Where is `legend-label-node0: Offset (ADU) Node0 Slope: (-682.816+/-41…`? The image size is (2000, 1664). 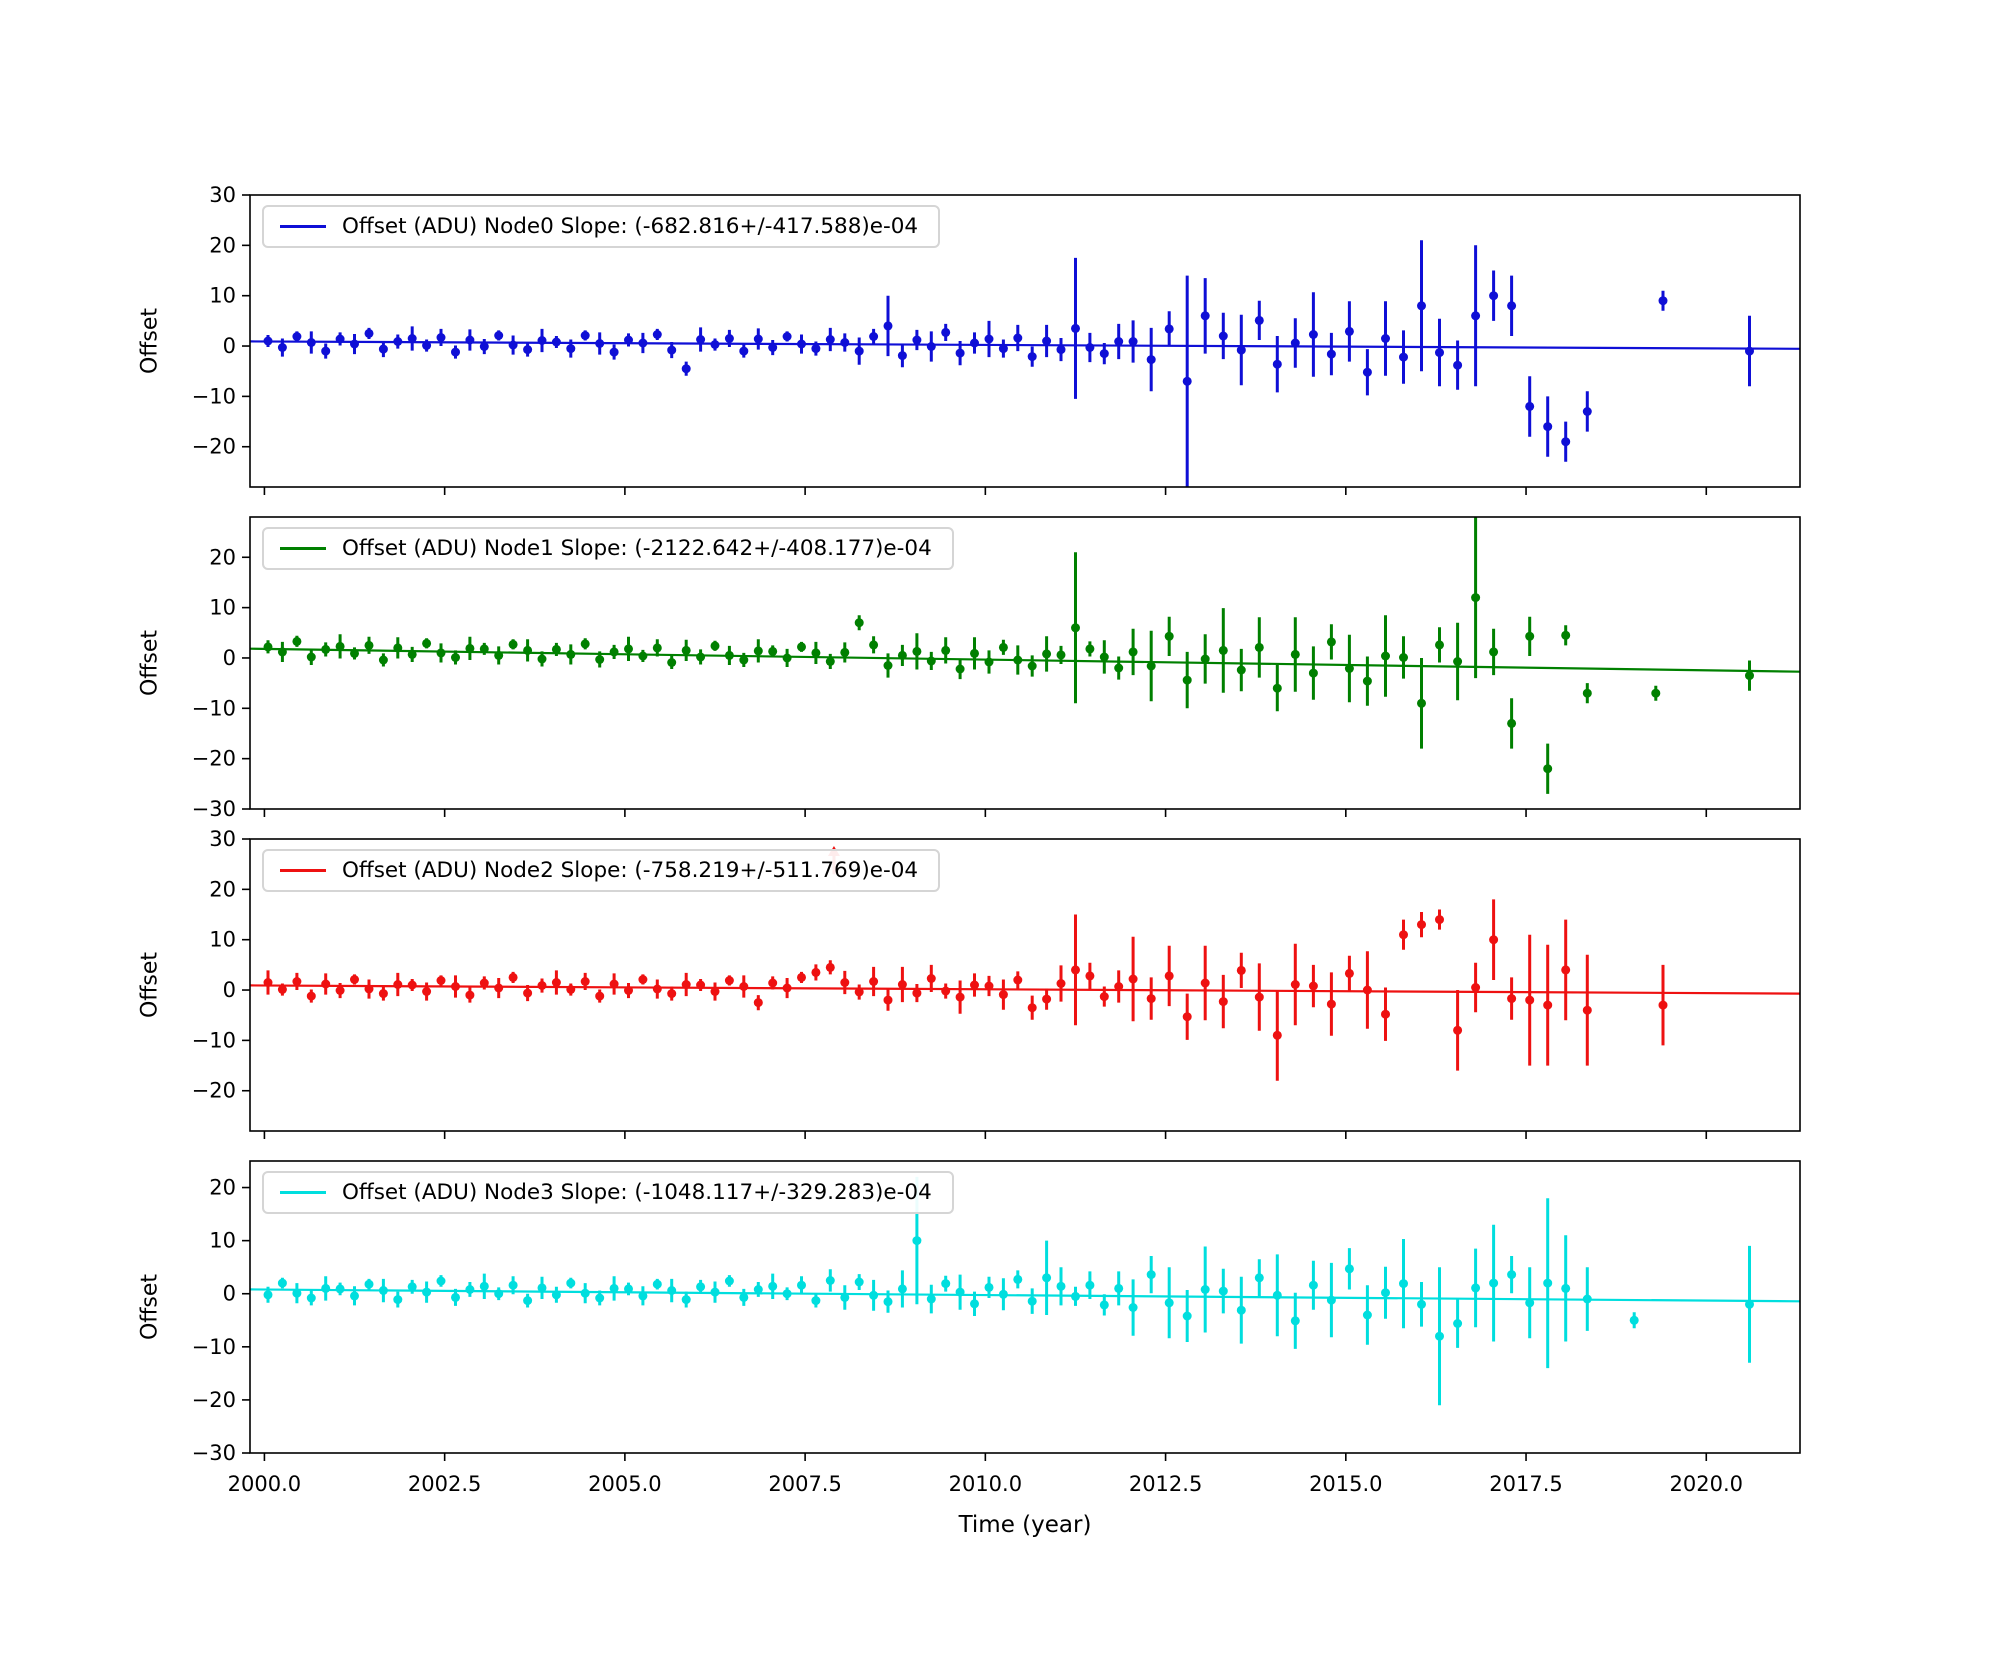
legend-label-node0: Offset (ADU) Node0 Slope: (-682.816+/-41… is located at coordinates (630, 226).